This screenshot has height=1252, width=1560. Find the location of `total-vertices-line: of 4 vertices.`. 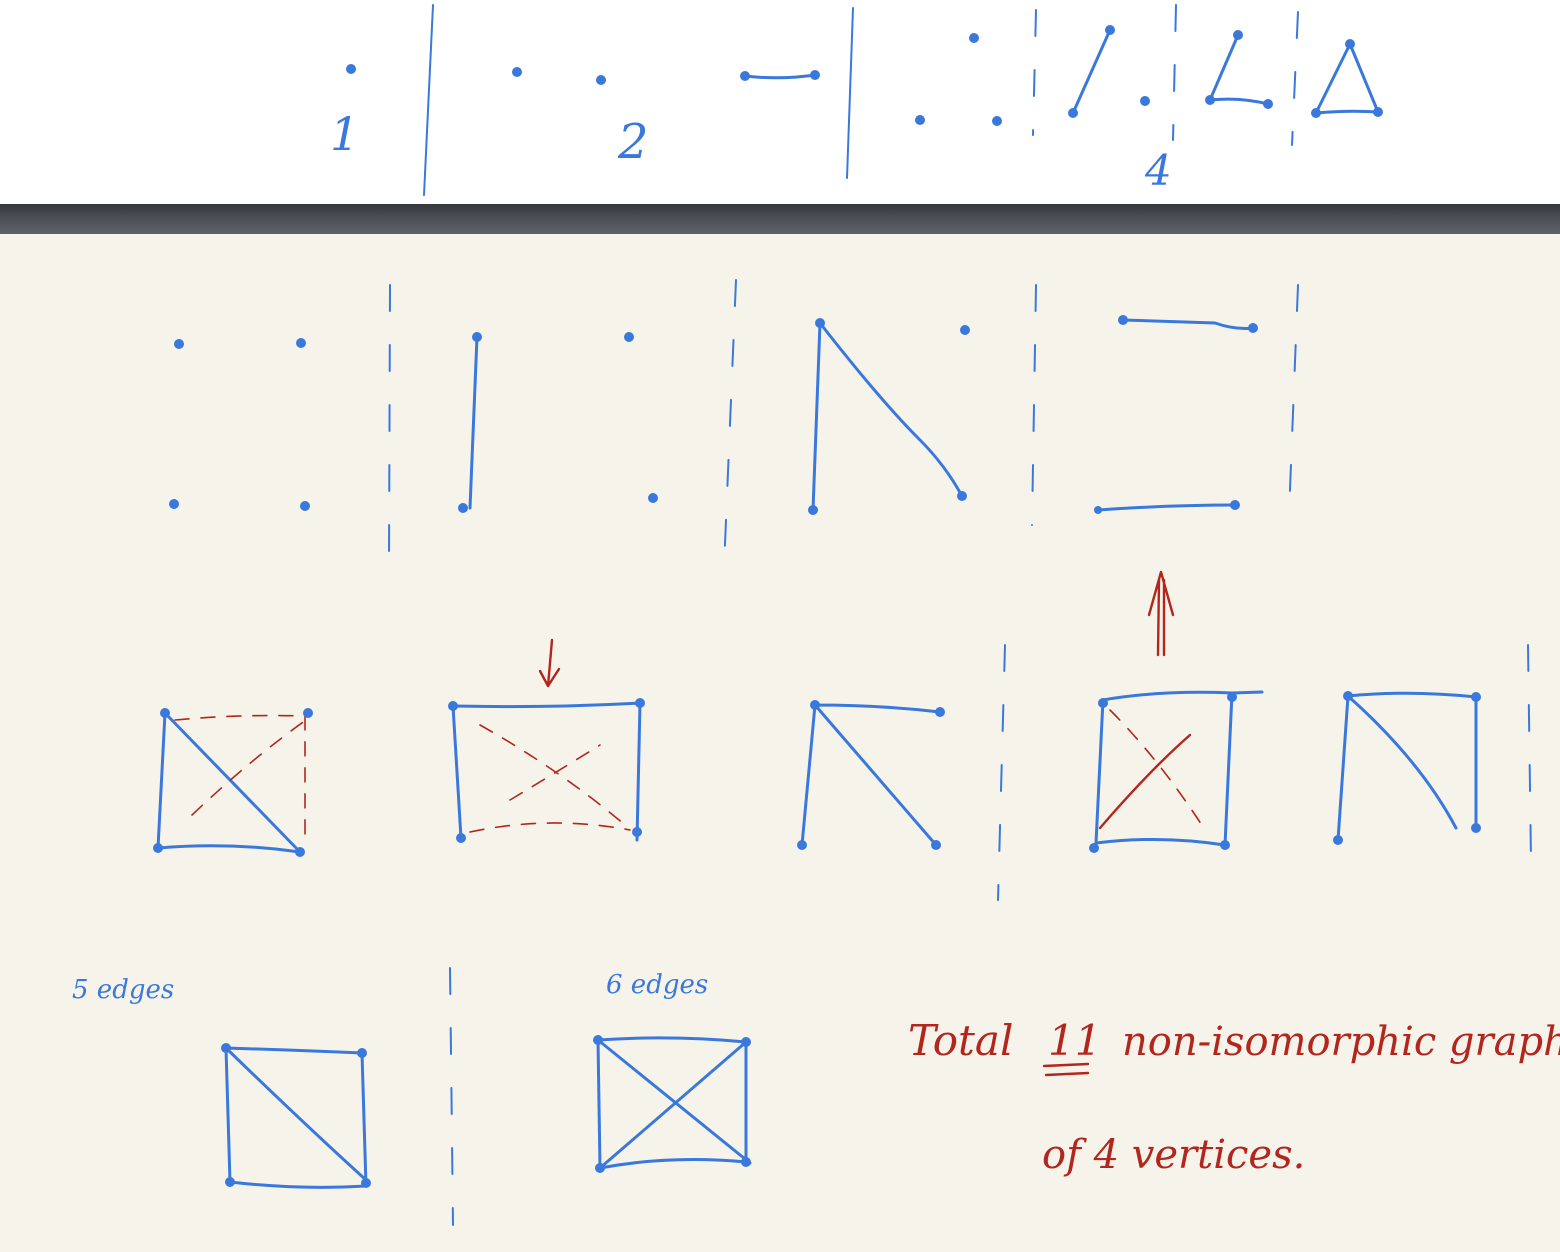

total-vertices-line: of 4 vertices. is located at coordinates (1173, 1155).